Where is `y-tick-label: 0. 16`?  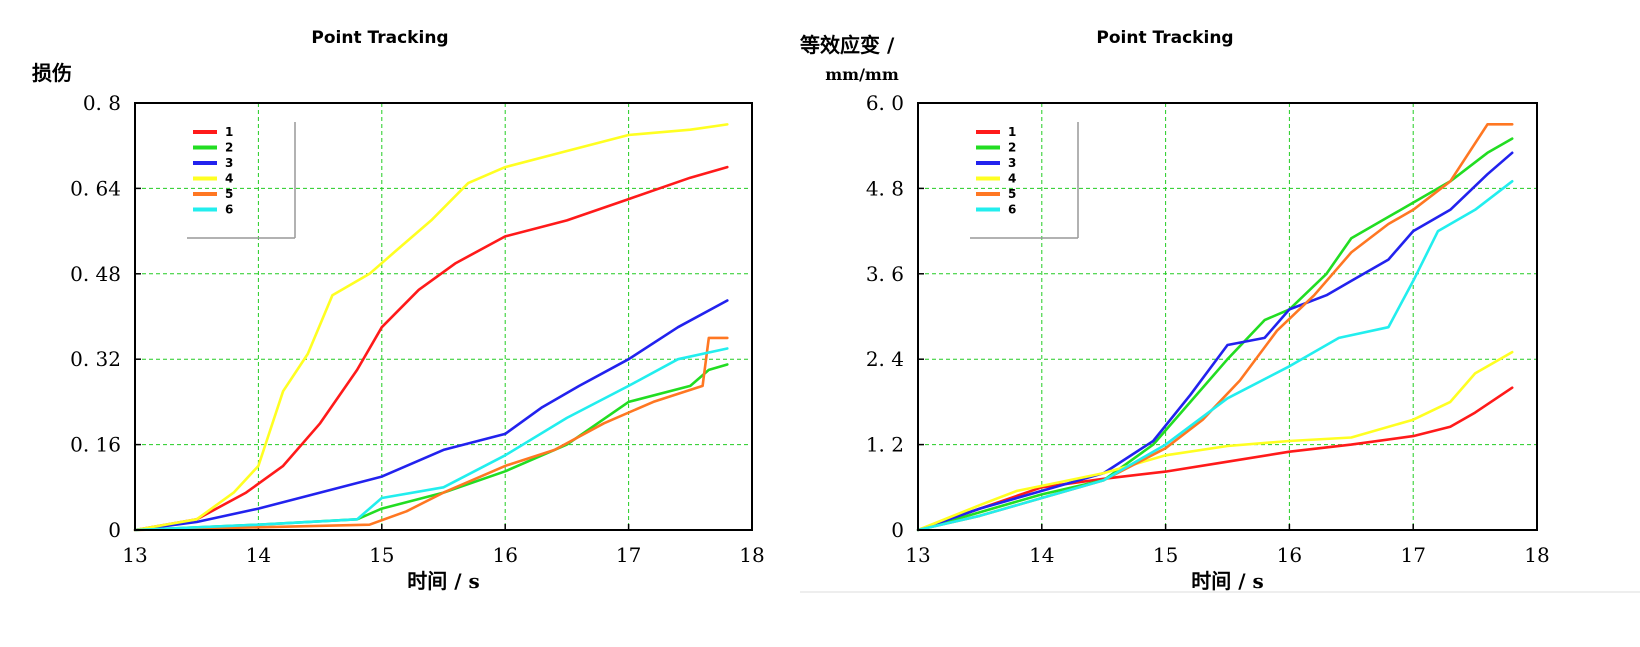
y-tick-label: 0. 16 is located at coordinates (95, 445).